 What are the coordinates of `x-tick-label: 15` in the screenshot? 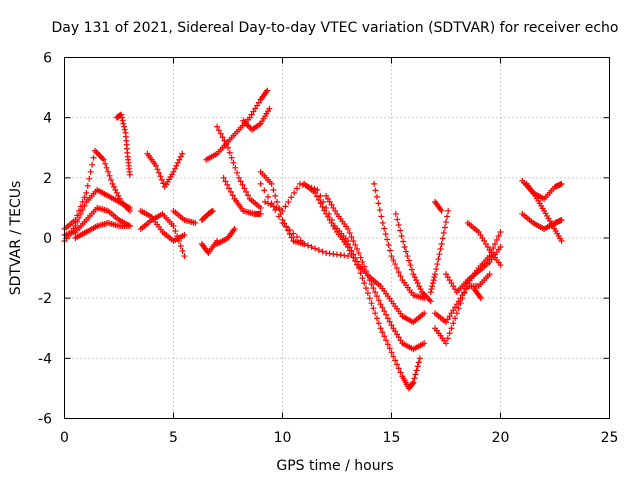 It's located at (392, 438).